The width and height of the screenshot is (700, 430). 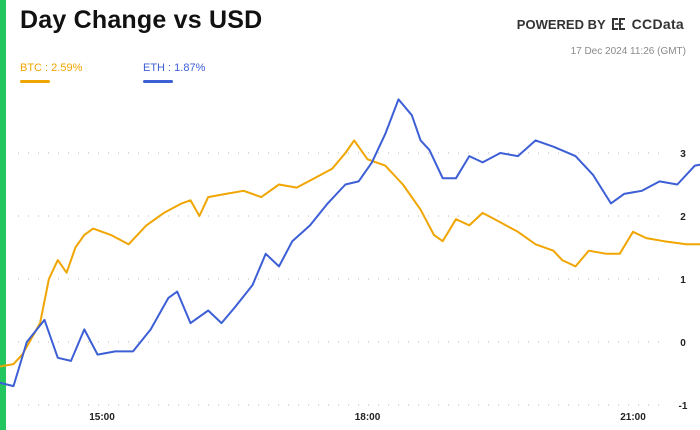 What do you see at coordinates (683, 406) in the screenshot?
I see `y-tick-label: -1` at bounding box center [683, 406].